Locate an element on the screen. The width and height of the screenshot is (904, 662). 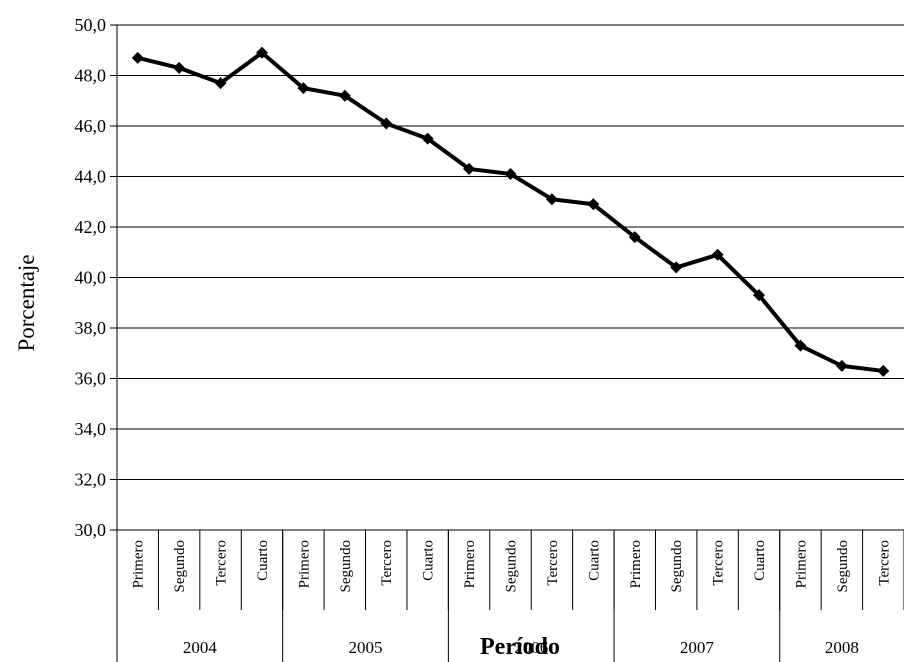
y-axis-title: Porcentaje is located at coordinates (26, 302).